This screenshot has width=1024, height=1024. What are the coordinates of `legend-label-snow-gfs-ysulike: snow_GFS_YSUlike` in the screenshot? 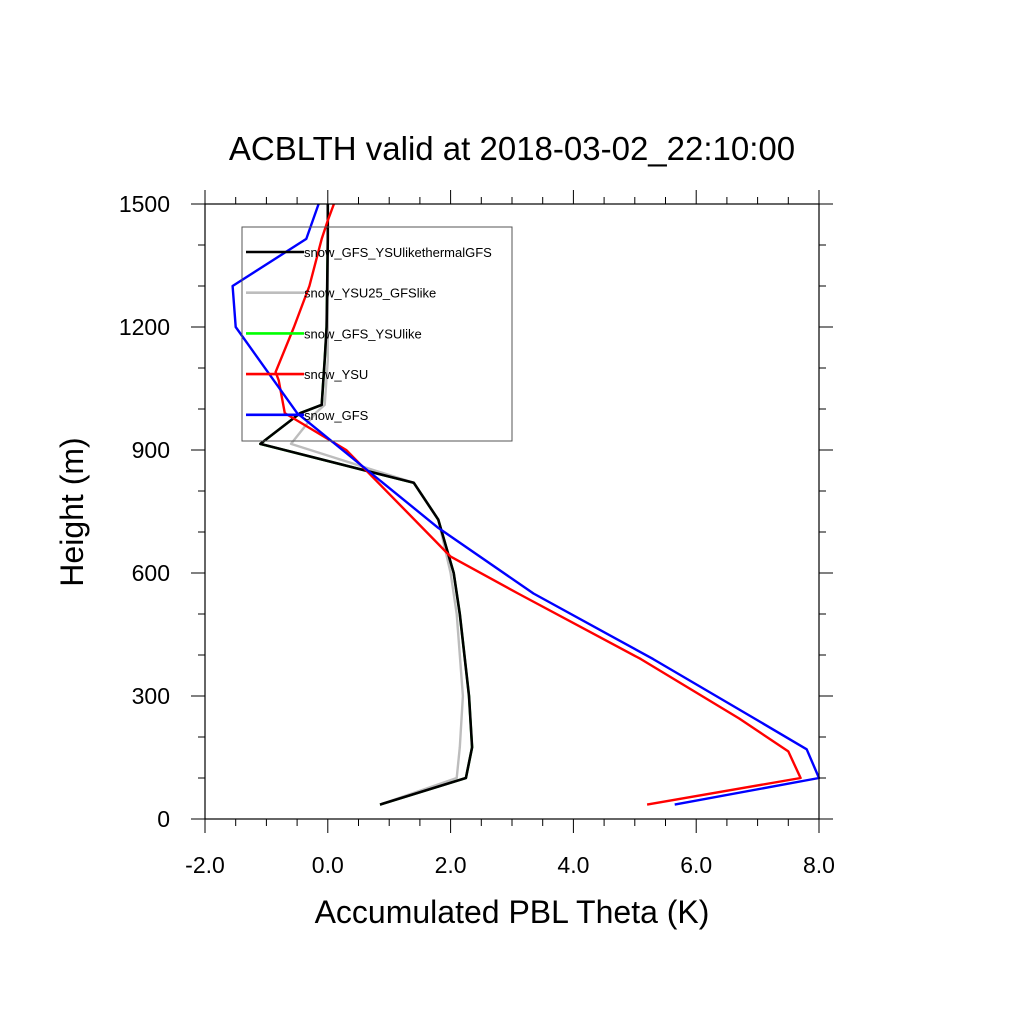 It's located at (363, 333).